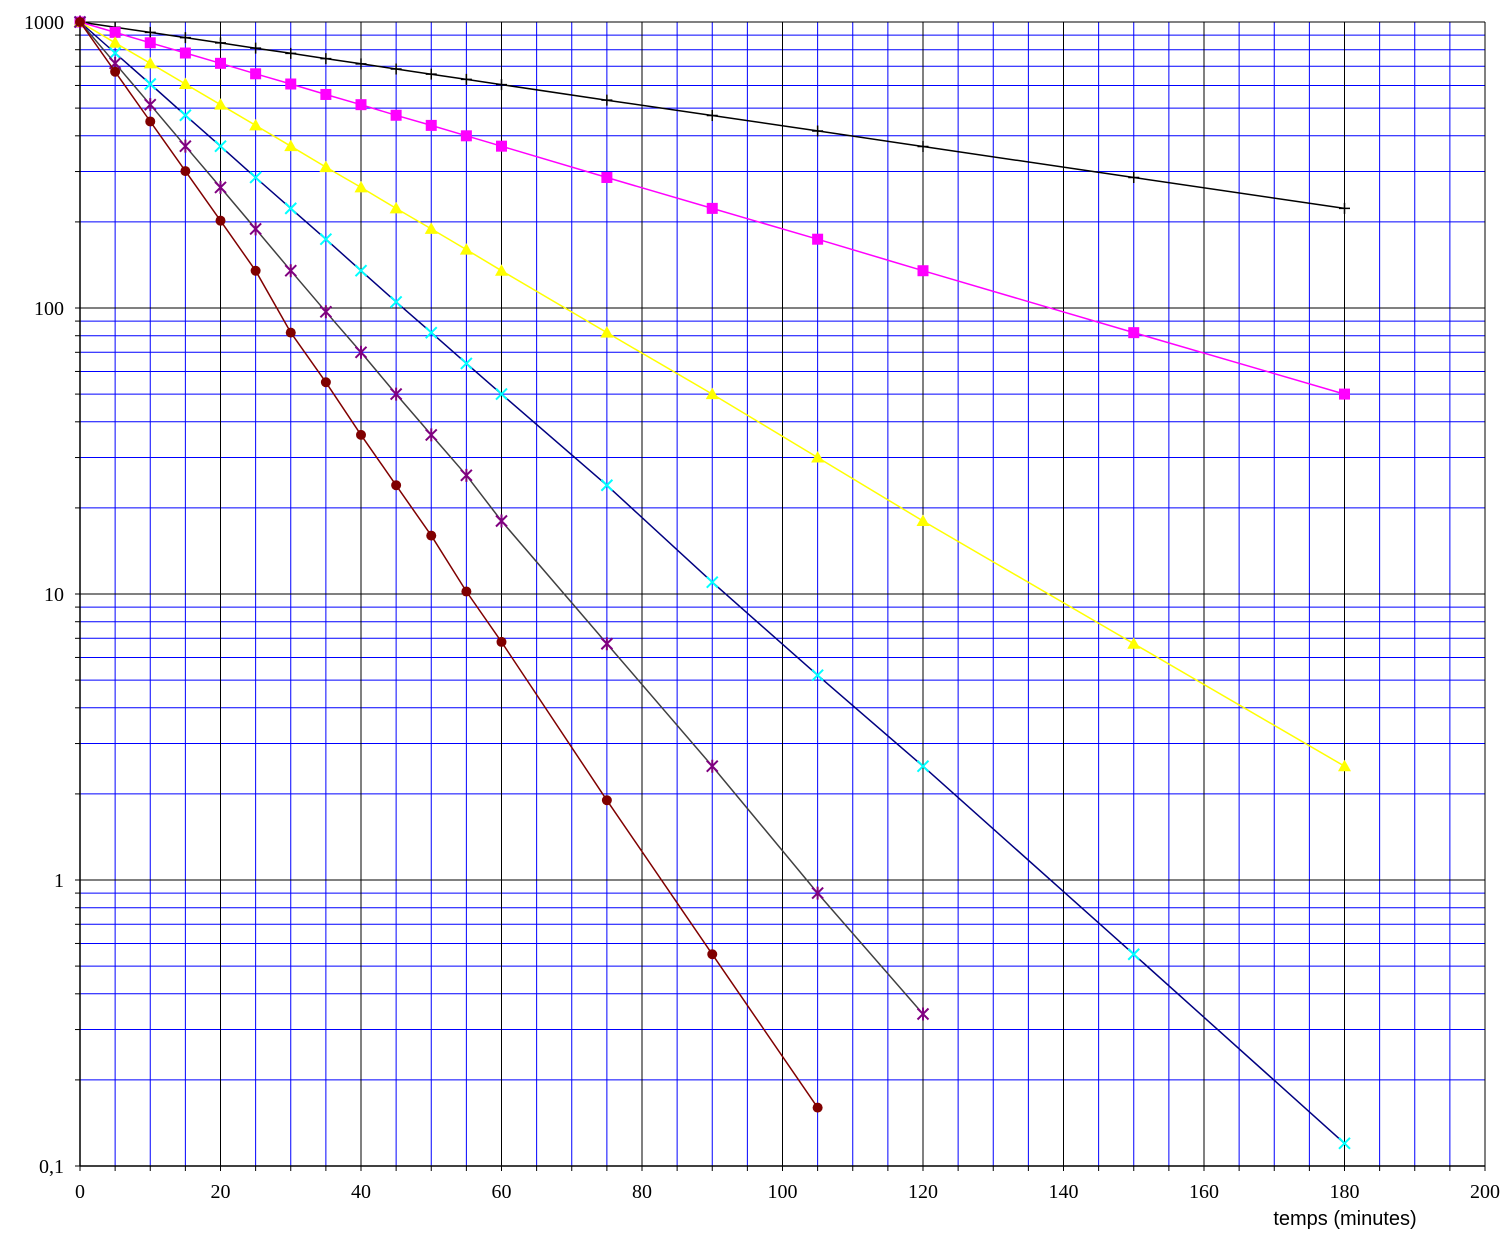  Describe the element at coordinates (49, 309) in the screenshot. I see `y-tick-label: 100` at that location.